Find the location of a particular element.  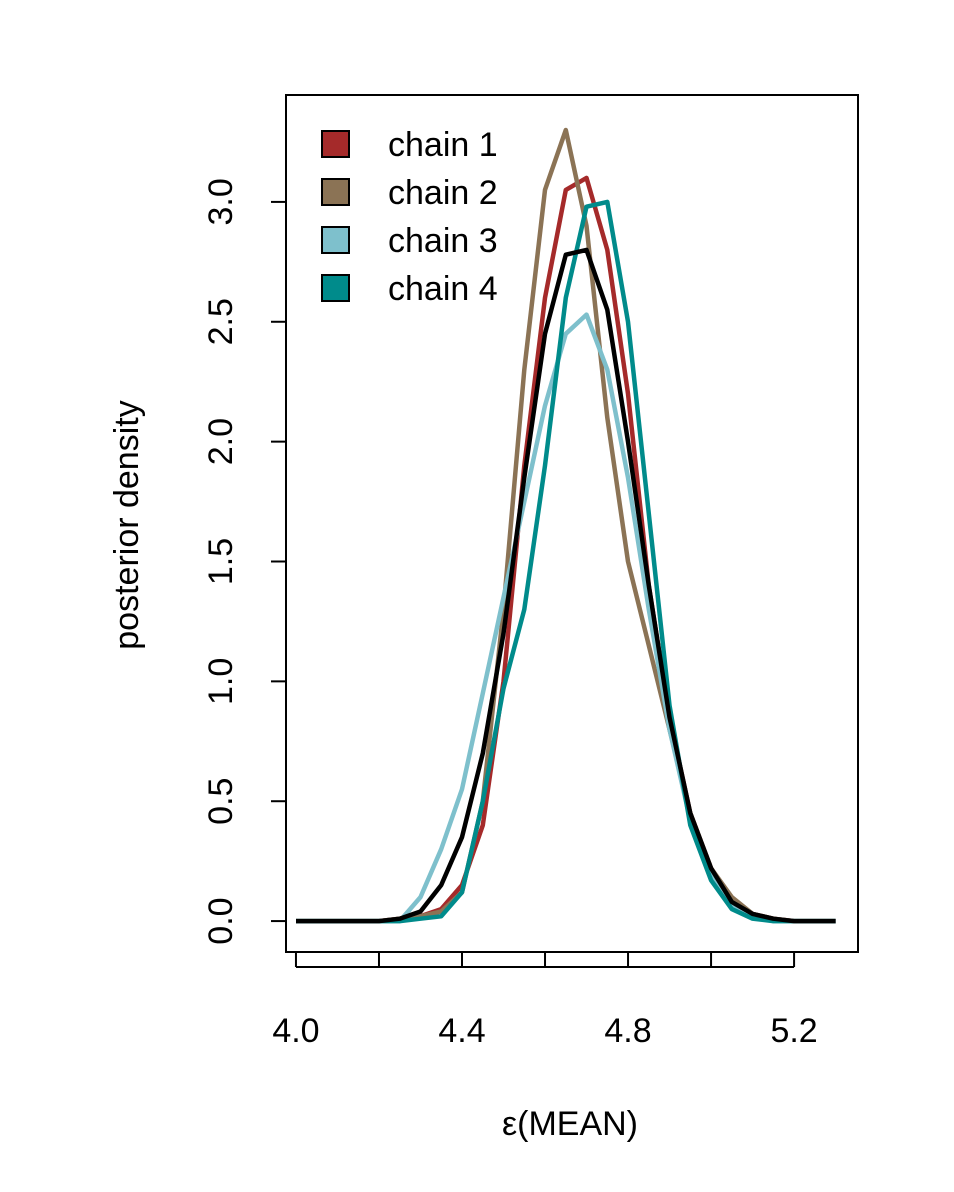

legend-label: chain 4 is located at coordinates (443, 289).